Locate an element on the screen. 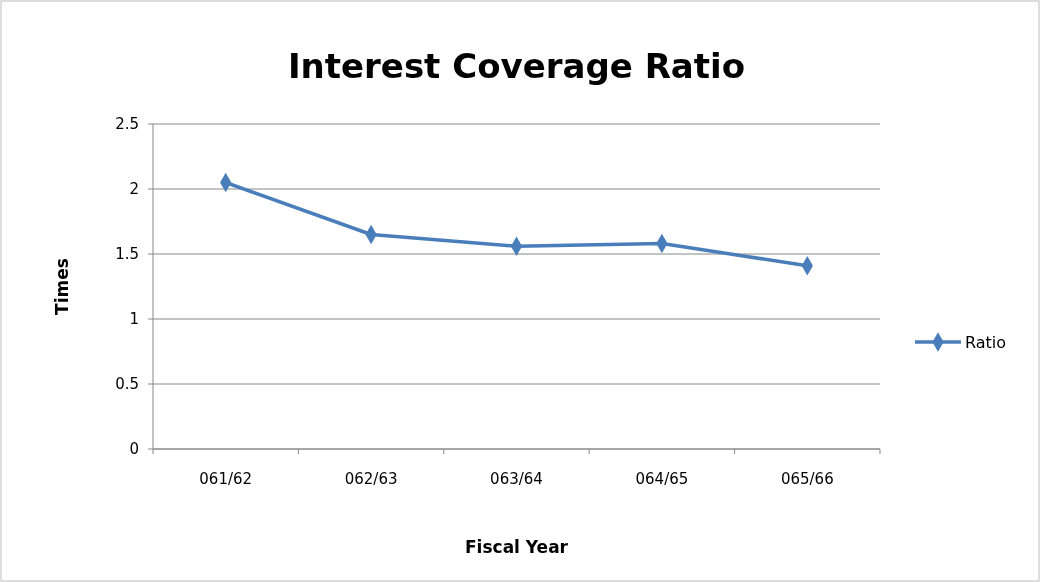  y-tick-label: 0.5 is located at coordinates (127, 384).